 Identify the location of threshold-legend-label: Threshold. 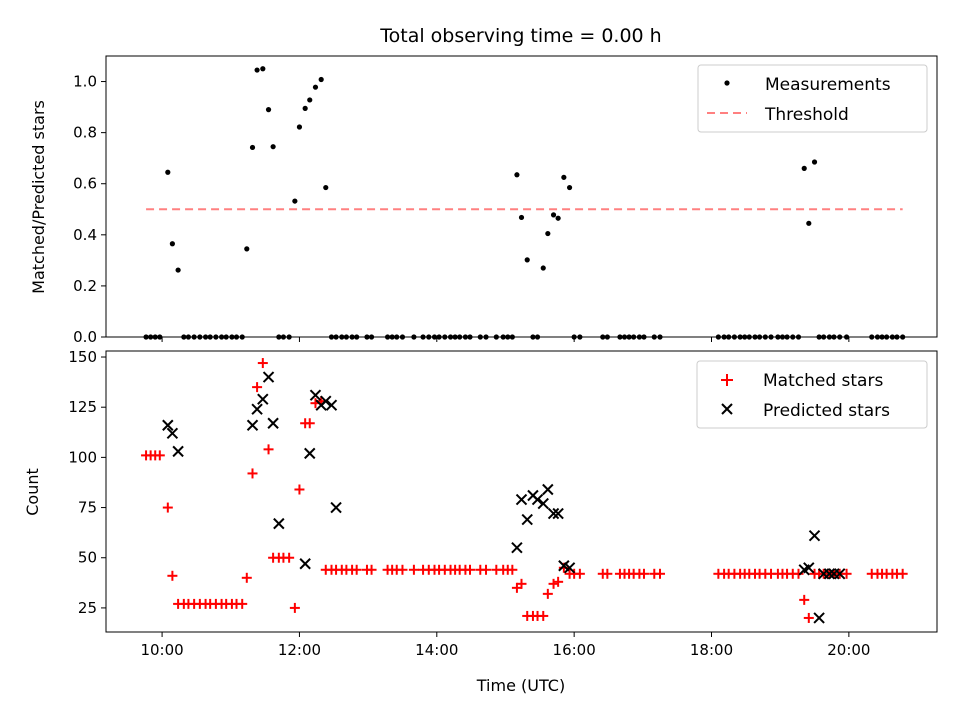
(806, 115).